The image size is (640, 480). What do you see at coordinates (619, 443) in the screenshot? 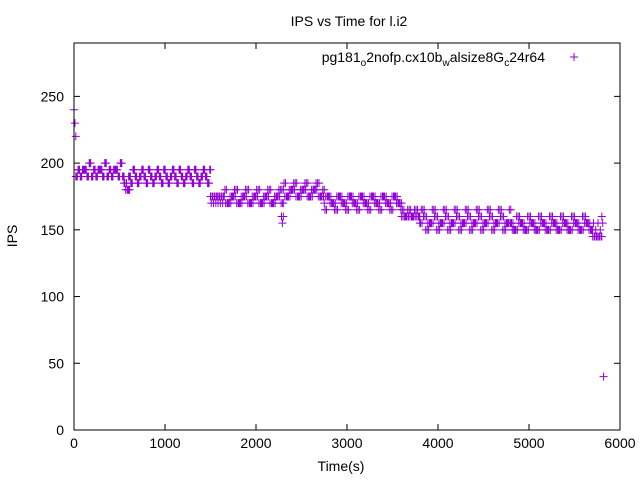
I see `x-tick-label: 6000` at bounding box center [619, 443].